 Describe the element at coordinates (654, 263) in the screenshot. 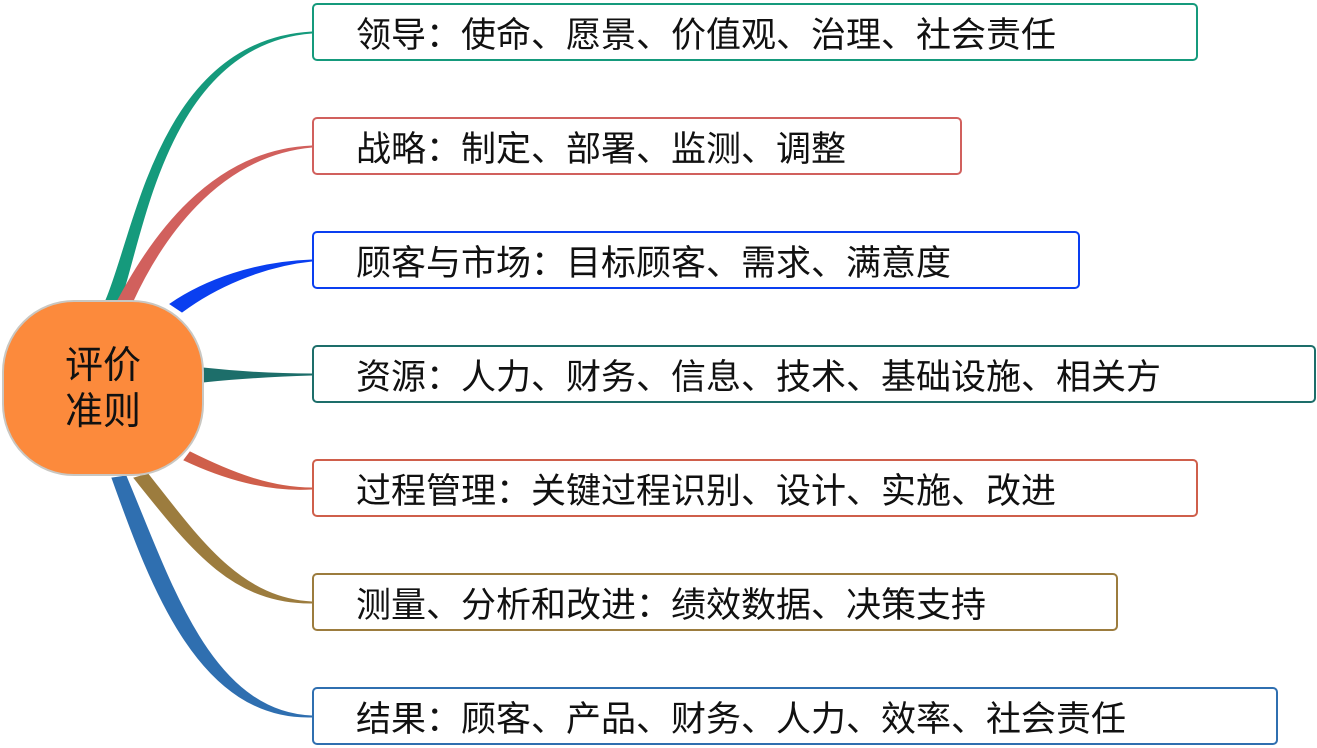

I see `branch-customer-market-label: 顾客与市场：目标顾客、需求、满意度` at that location.